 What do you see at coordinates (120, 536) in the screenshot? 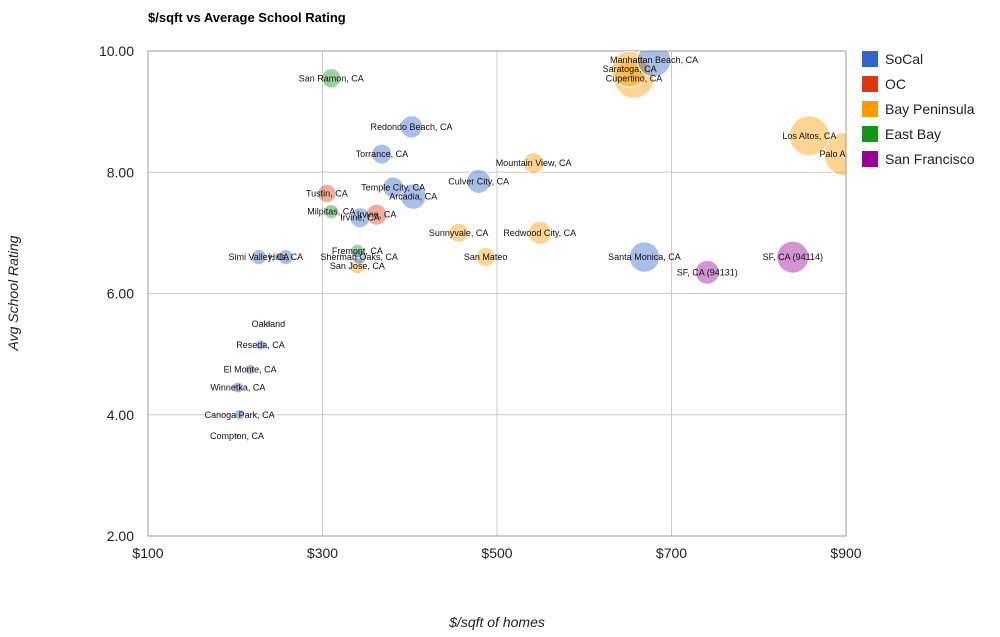
I see `y-tick-label: 2.00` at bounding box center [120, 536].